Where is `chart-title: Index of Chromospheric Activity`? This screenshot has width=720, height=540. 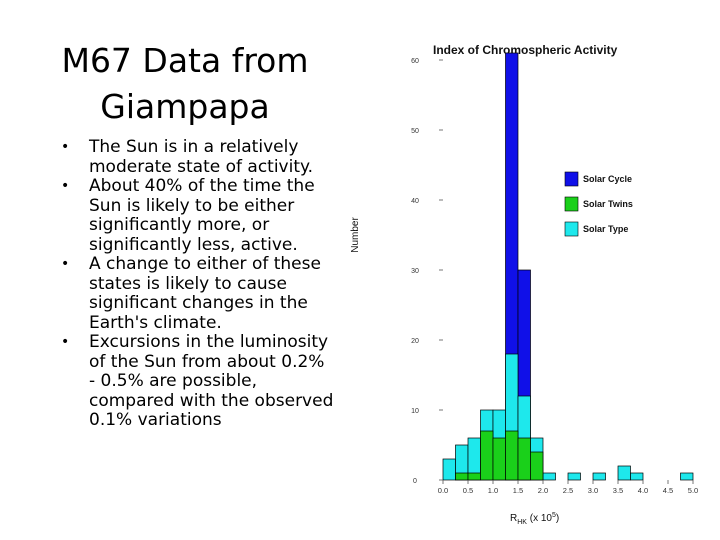 chart-title: Index of Chromospheric Activity is located at coordinates (525, 50).